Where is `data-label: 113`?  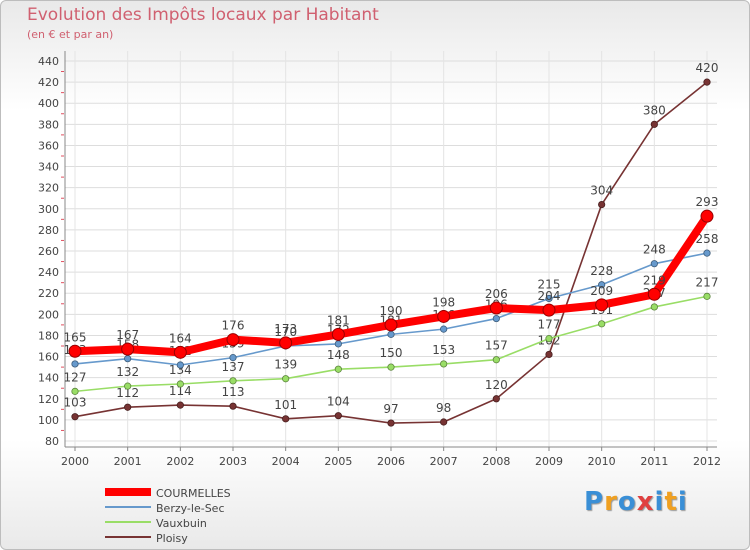
data-label: 113 is located at coordinates (233, 392).